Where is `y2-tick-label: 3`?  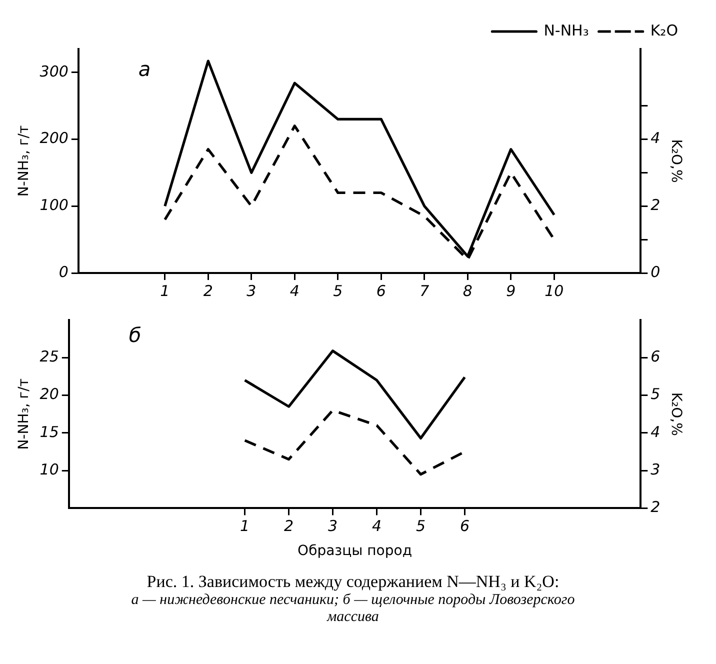
y2-tick-label: 3 is located at coordinates (655, 469).